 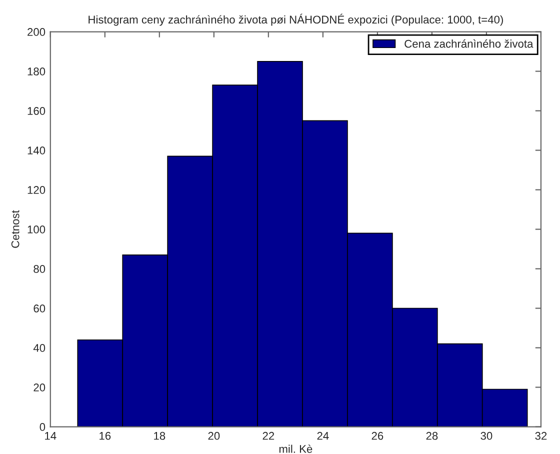 I want to click on x-tick-label: 22, so click(x=268, y=436).